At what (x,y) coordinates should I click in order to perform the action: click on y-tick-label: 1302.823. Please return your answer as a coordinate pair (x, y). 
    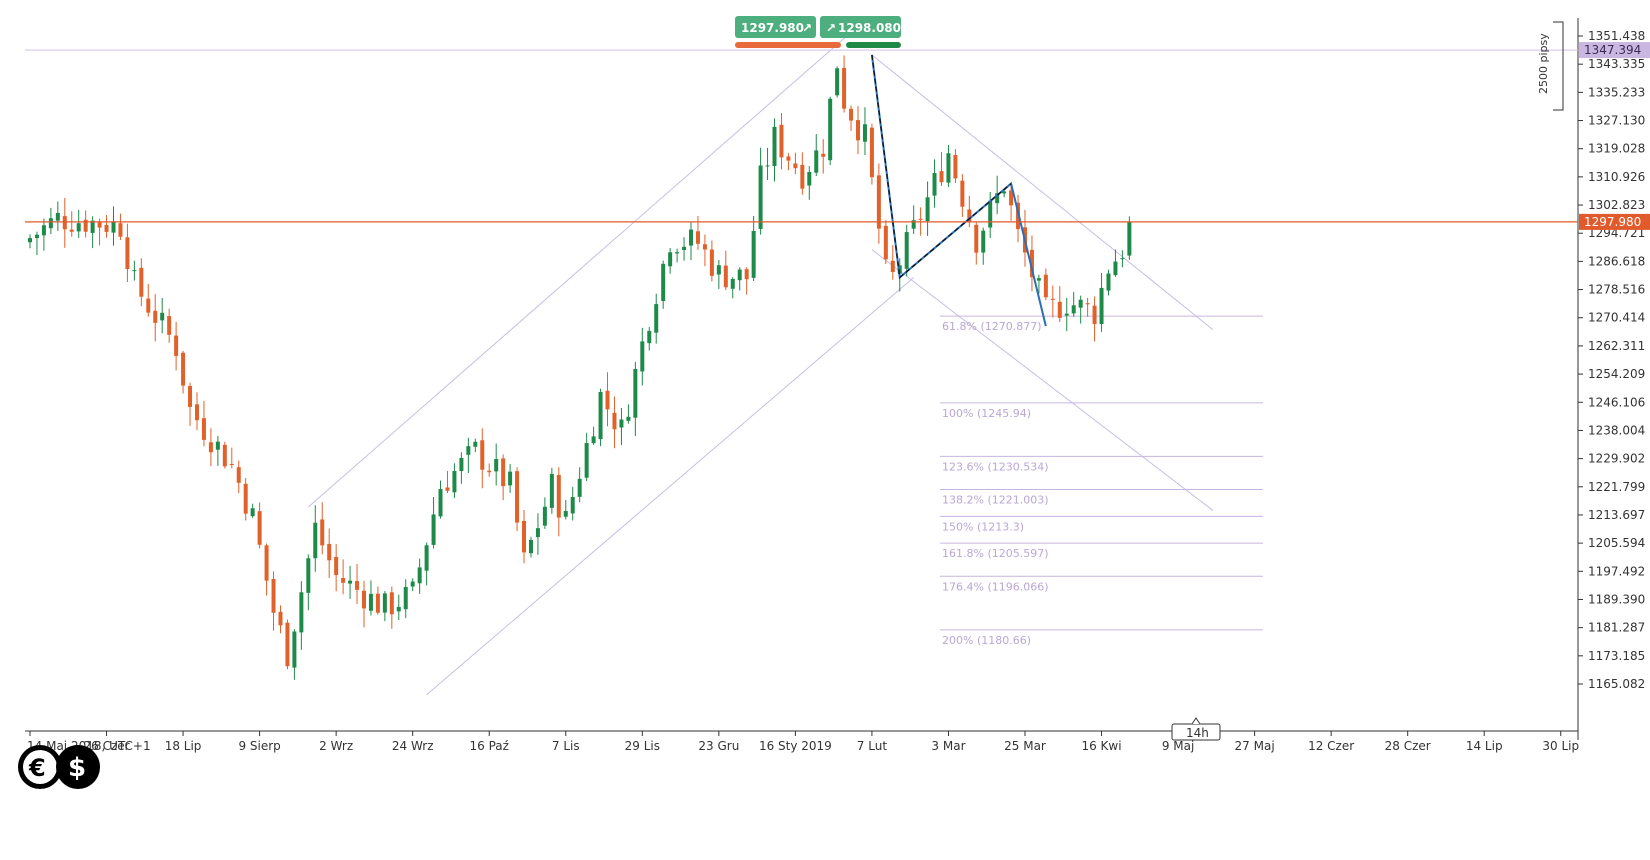
    Looking at the image, I should click on (1616, 205).